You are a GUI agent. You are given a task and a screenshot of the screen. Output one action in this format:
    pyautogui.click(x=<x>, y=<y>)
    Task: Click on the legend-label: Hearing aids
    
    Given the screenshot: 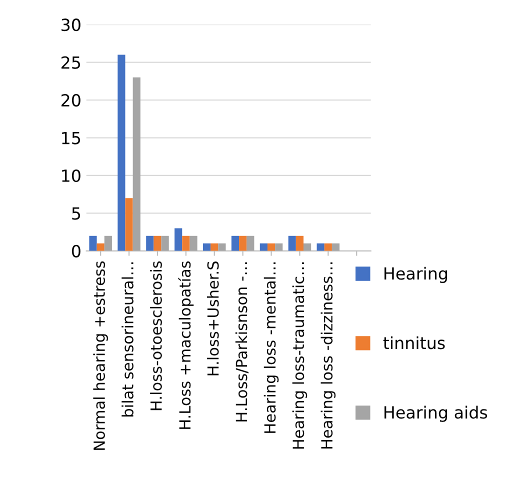 What is the action you would take?
    pyautogui.click(x=436, y=414)
    